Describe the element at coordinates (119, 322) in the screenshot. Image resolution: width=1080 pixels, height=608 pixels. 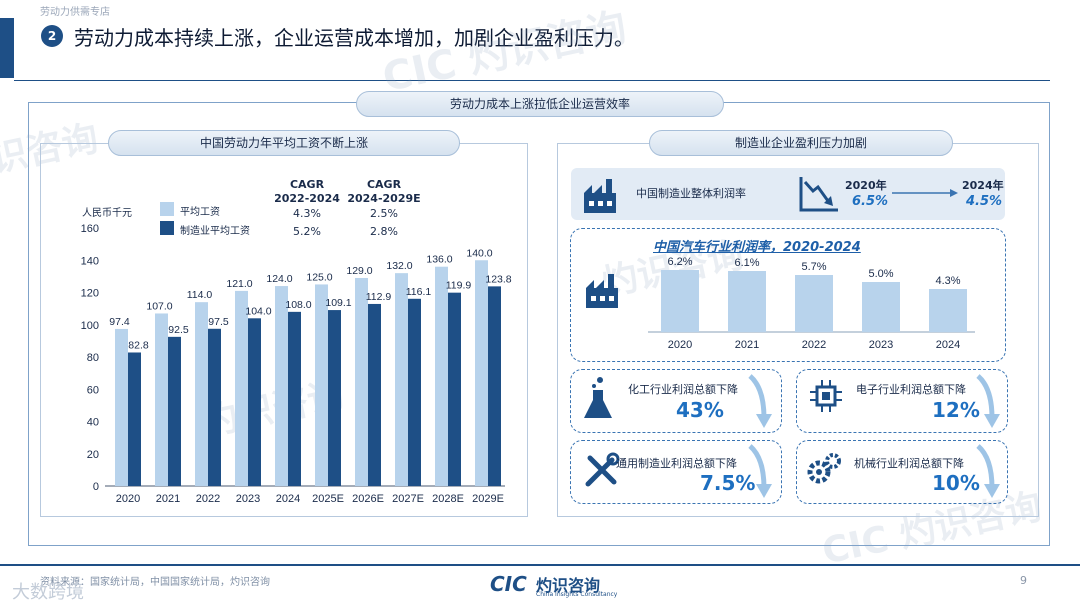
I see `data-label: 97.4` at that location.